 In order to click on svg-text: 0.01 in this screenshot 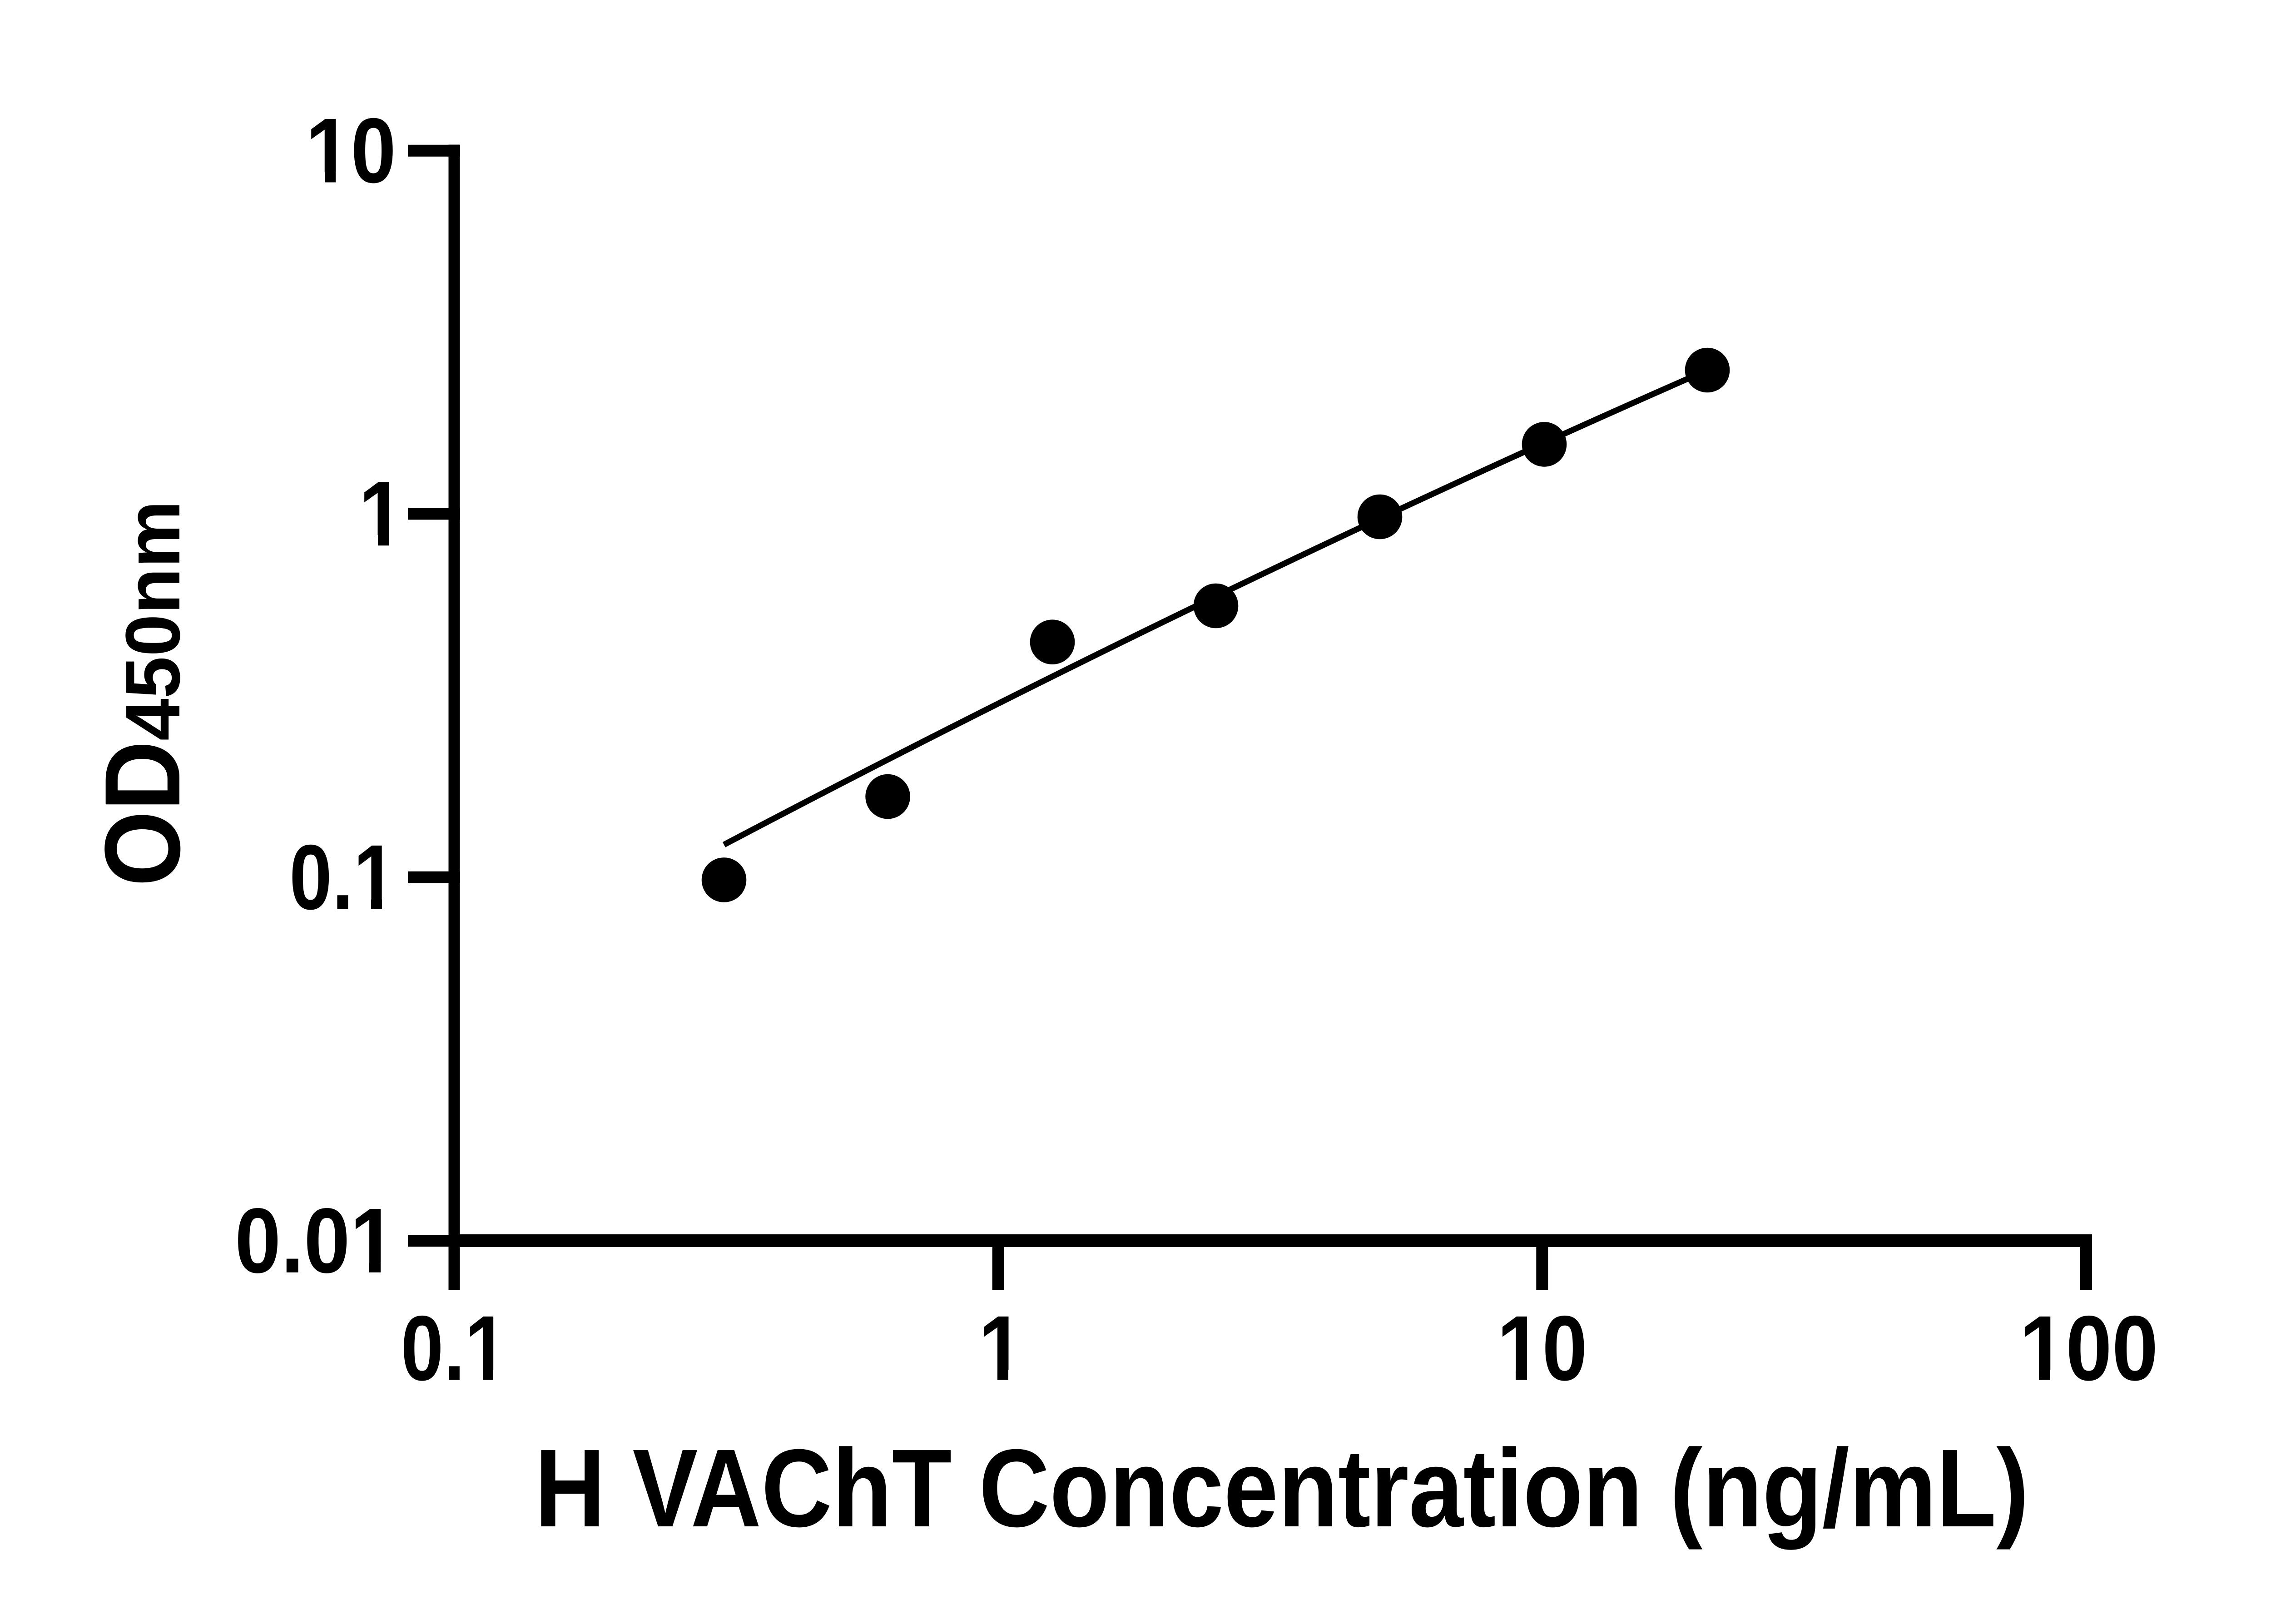, I will do `click(315, 1240)`.